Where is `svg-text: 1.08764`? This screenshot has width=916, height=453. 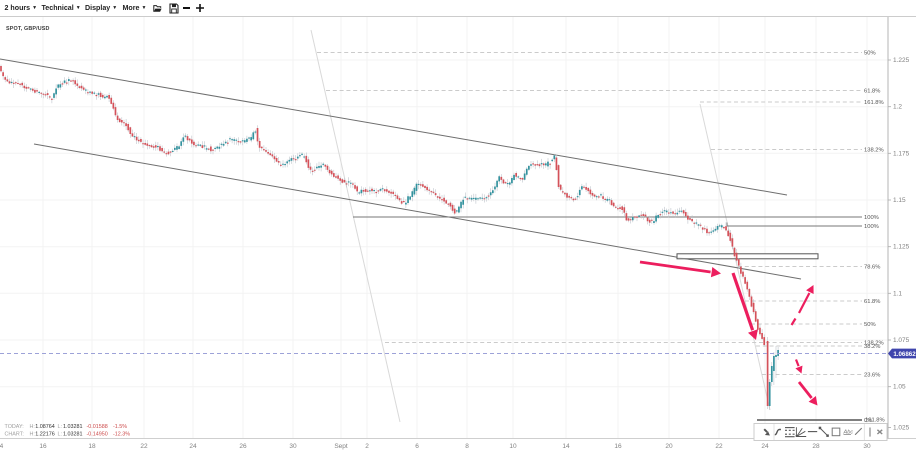 svg-text: 1.08764 is located at coordinates (45, 427).